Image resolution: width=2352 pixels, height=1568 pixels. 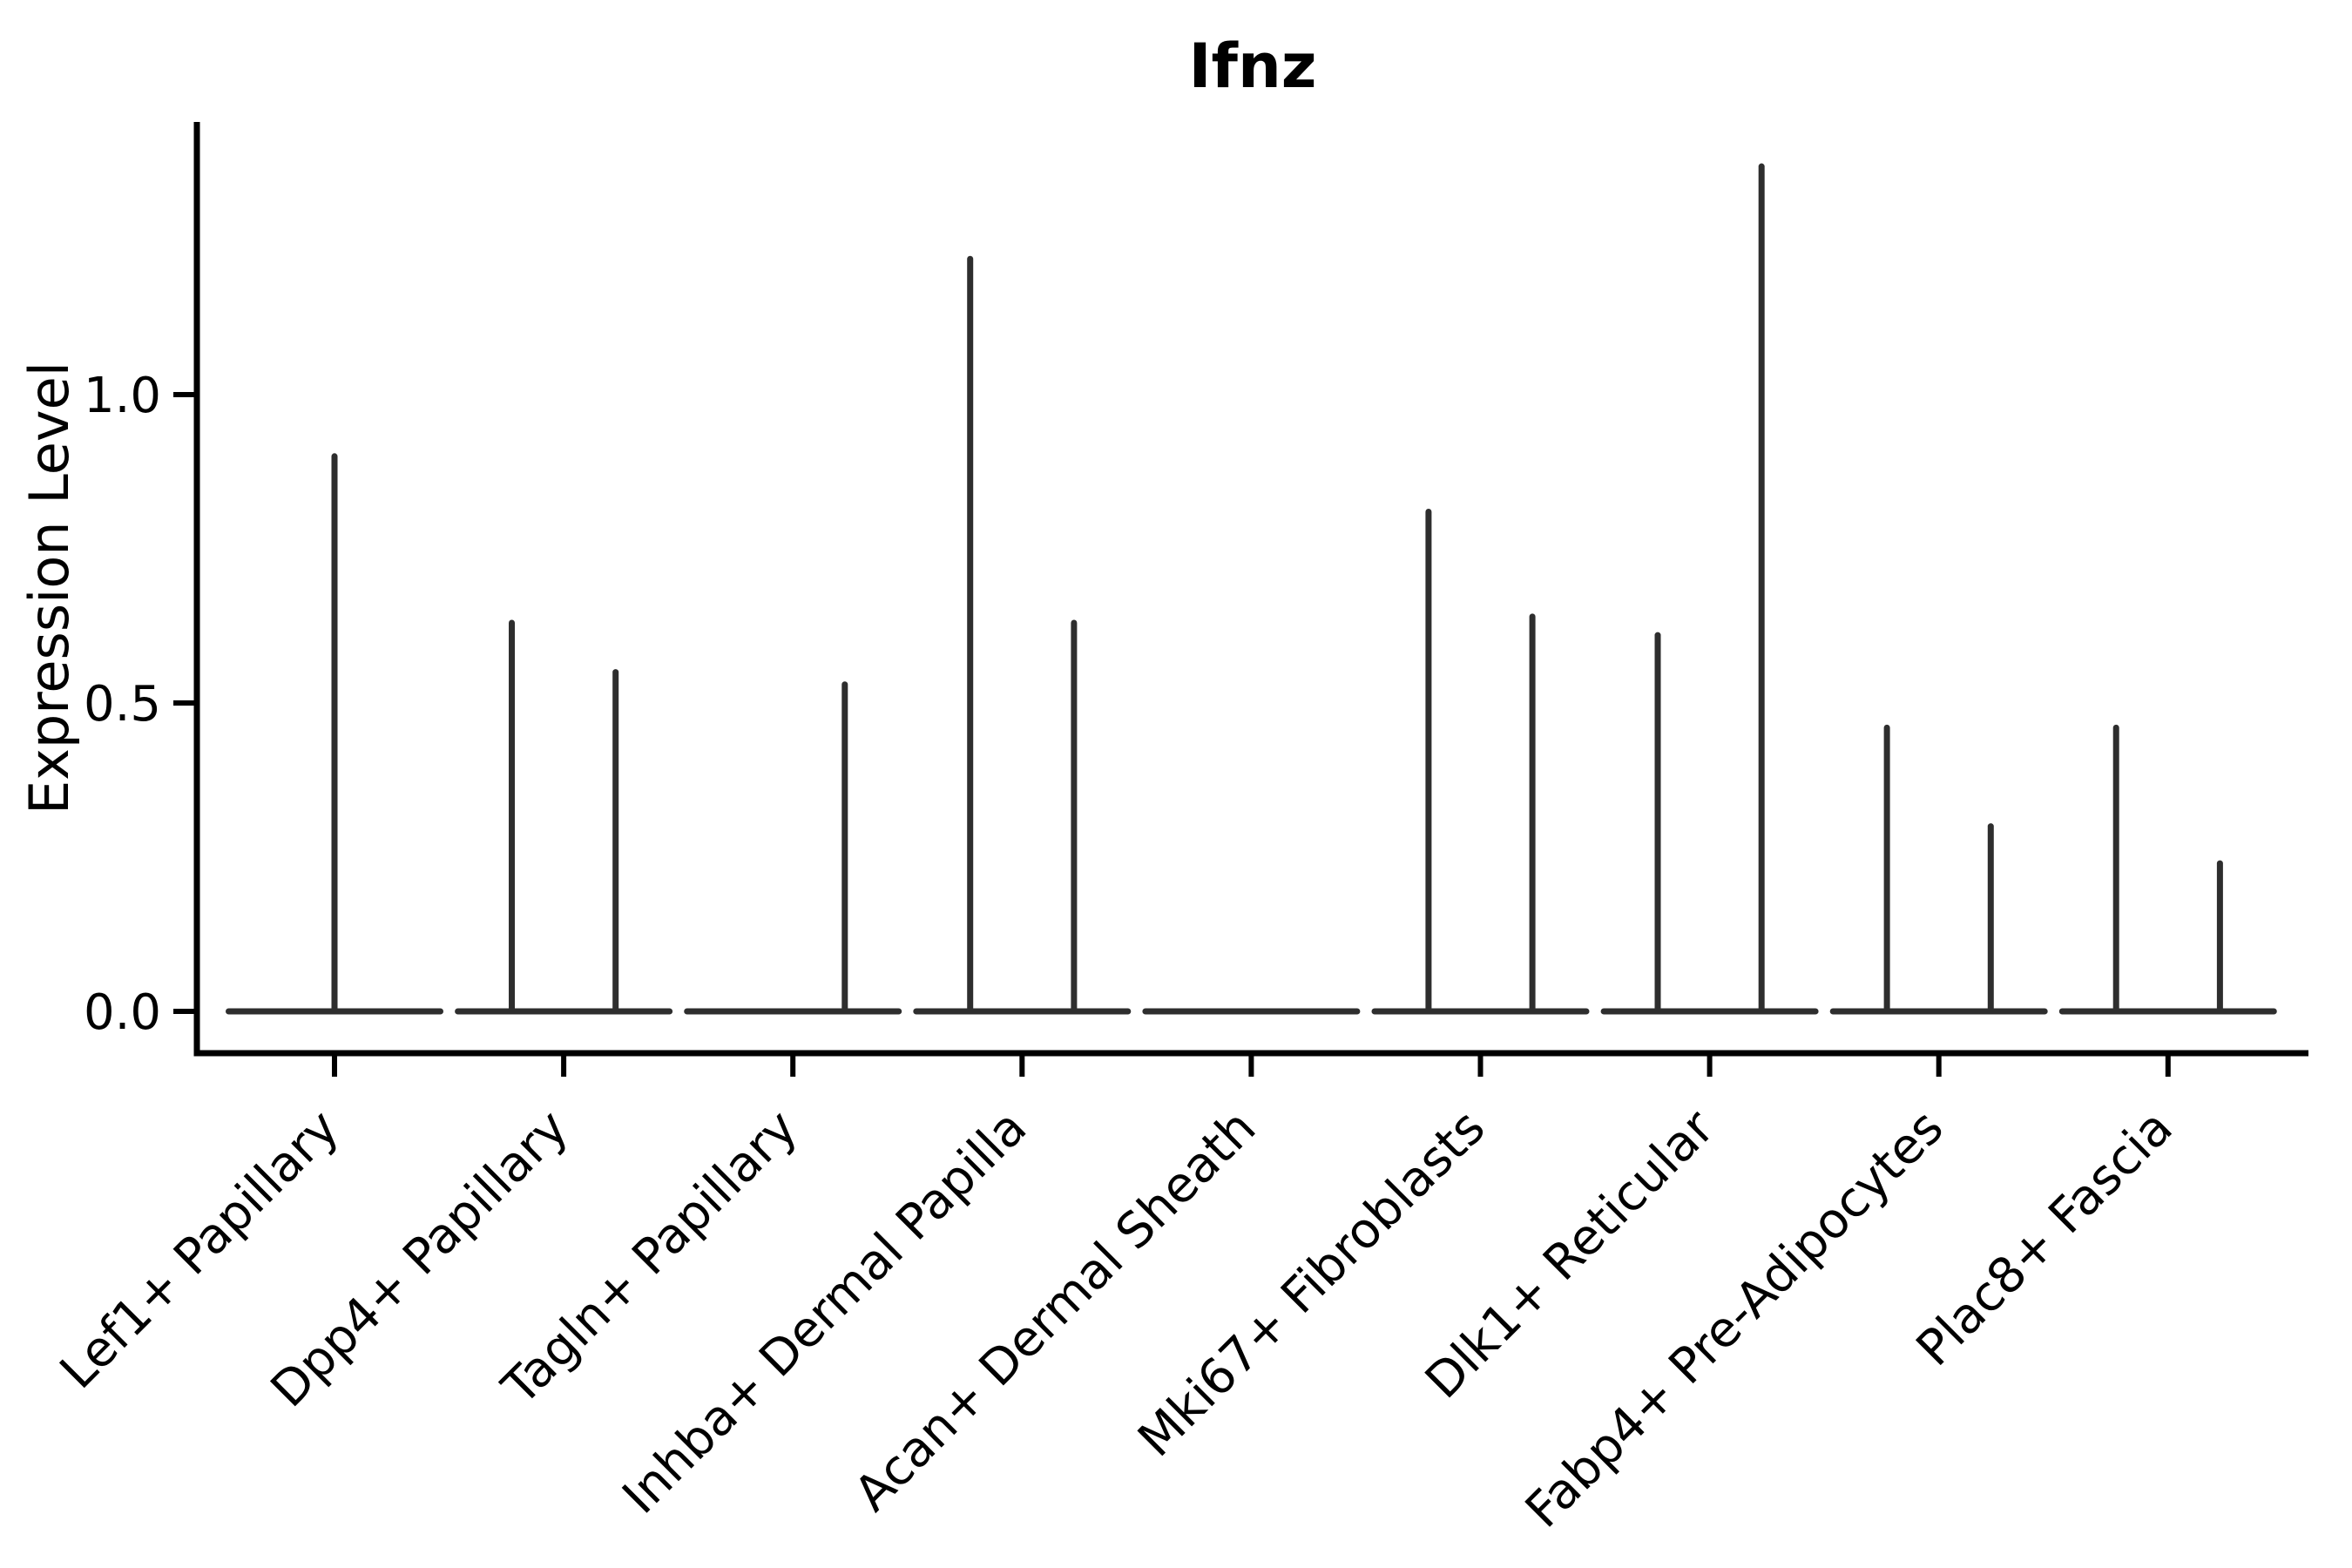 What do you see at coordinates (49, 588) in the screenshot?
I see `y-axis-label: Expression Level` at bounding box center [49, 588].